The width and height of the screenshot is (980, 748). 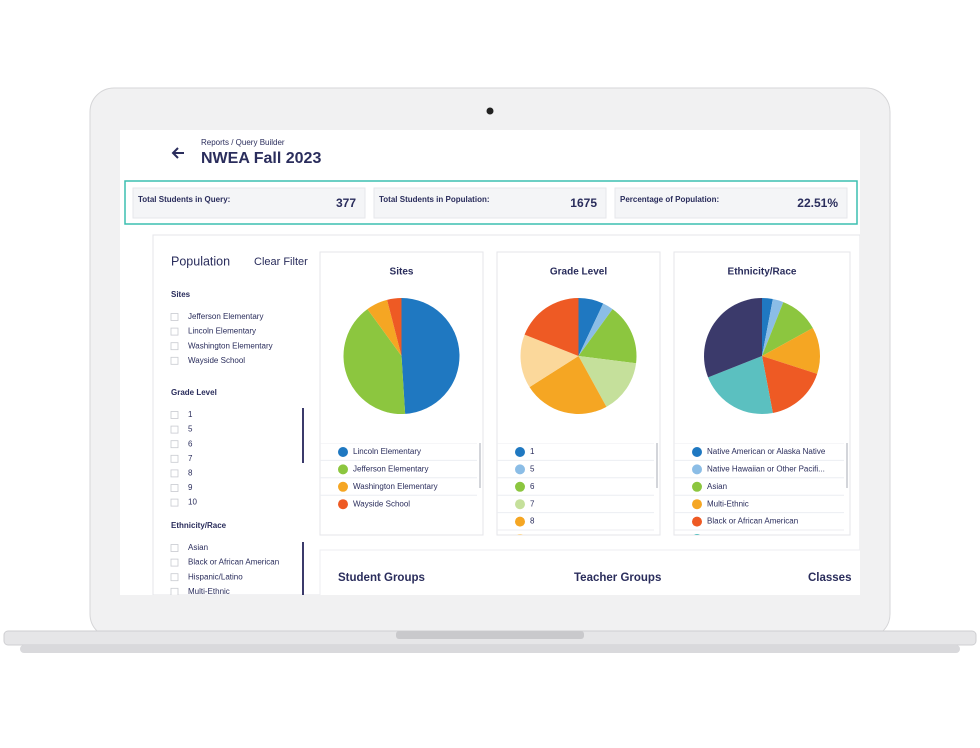 What do you see at coordinates (532, 521) in the screenshot?
I see `legend-label: 8` at bounding box center [532, 521].